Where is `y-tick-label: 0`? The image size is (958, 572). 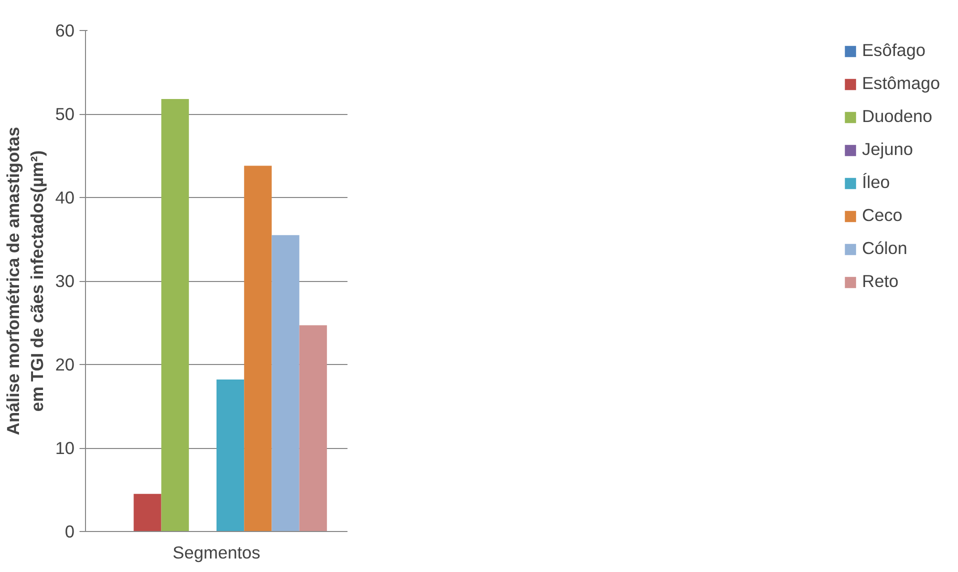
y-tick-label: 0 is located at coordinates (69, 532).